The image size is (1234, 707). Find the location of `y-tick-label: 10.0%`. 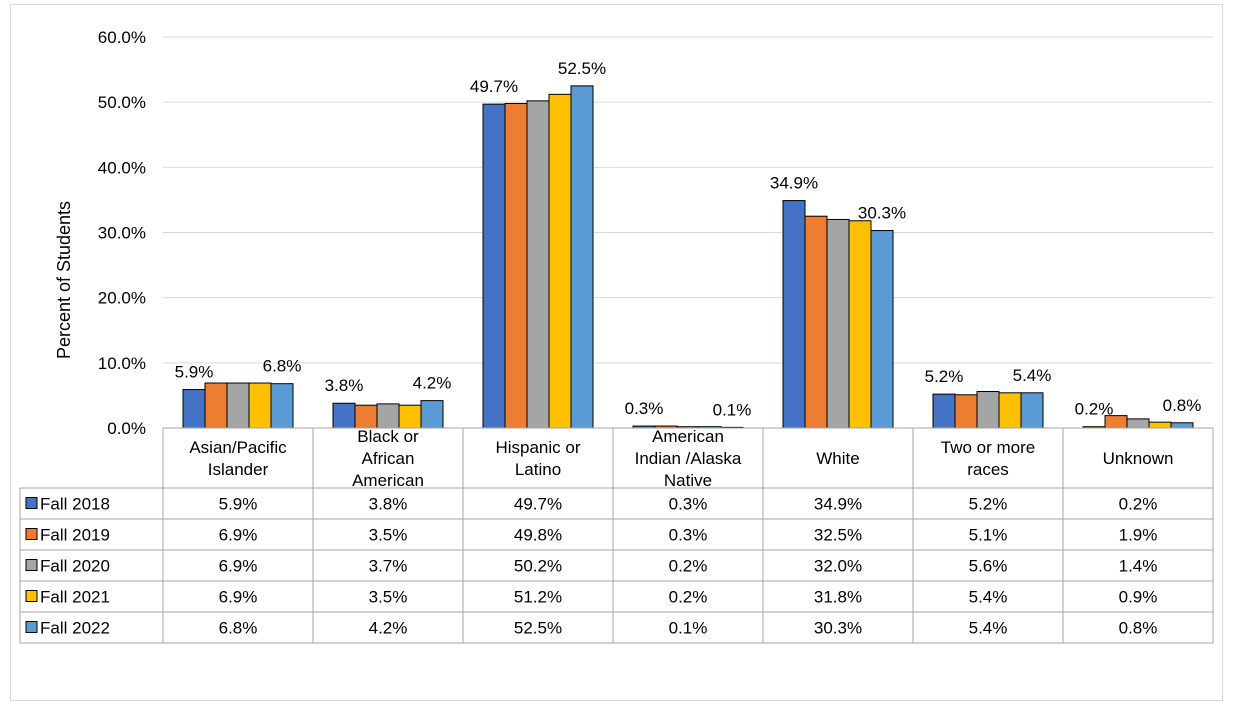

y-tick-label: 10.0% is located at coordinates (122, 363).